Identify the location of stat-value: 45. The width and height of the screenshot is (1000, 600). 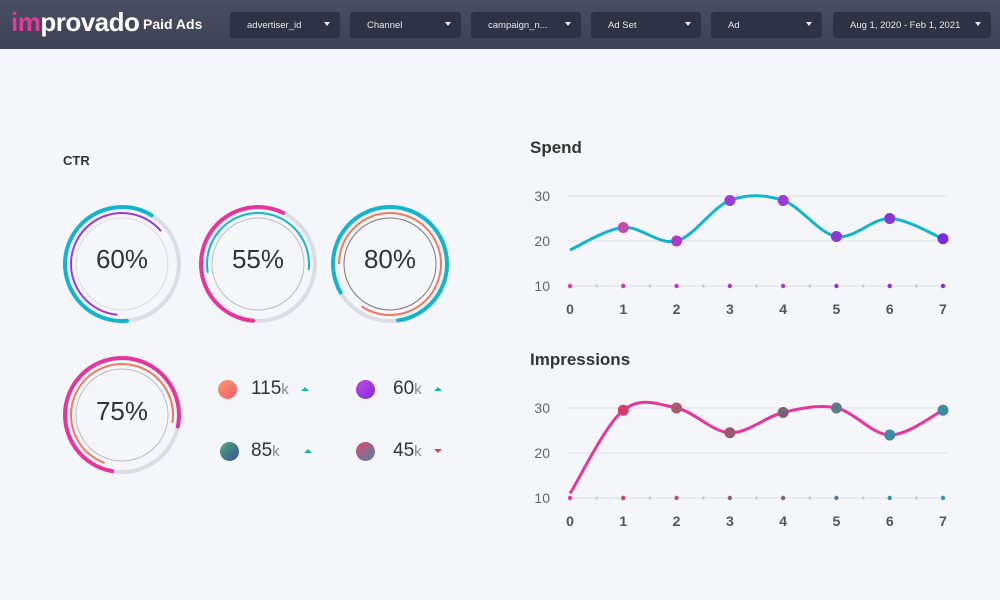
(404, 450).